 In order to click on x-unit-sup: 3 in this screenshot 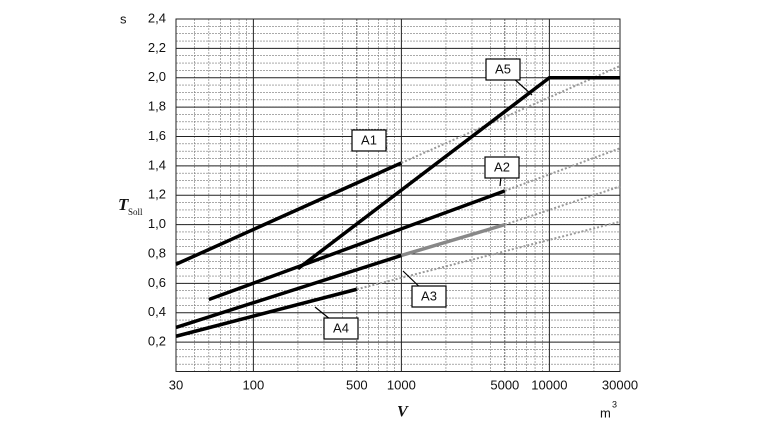, I will do `click(614, 404)`.